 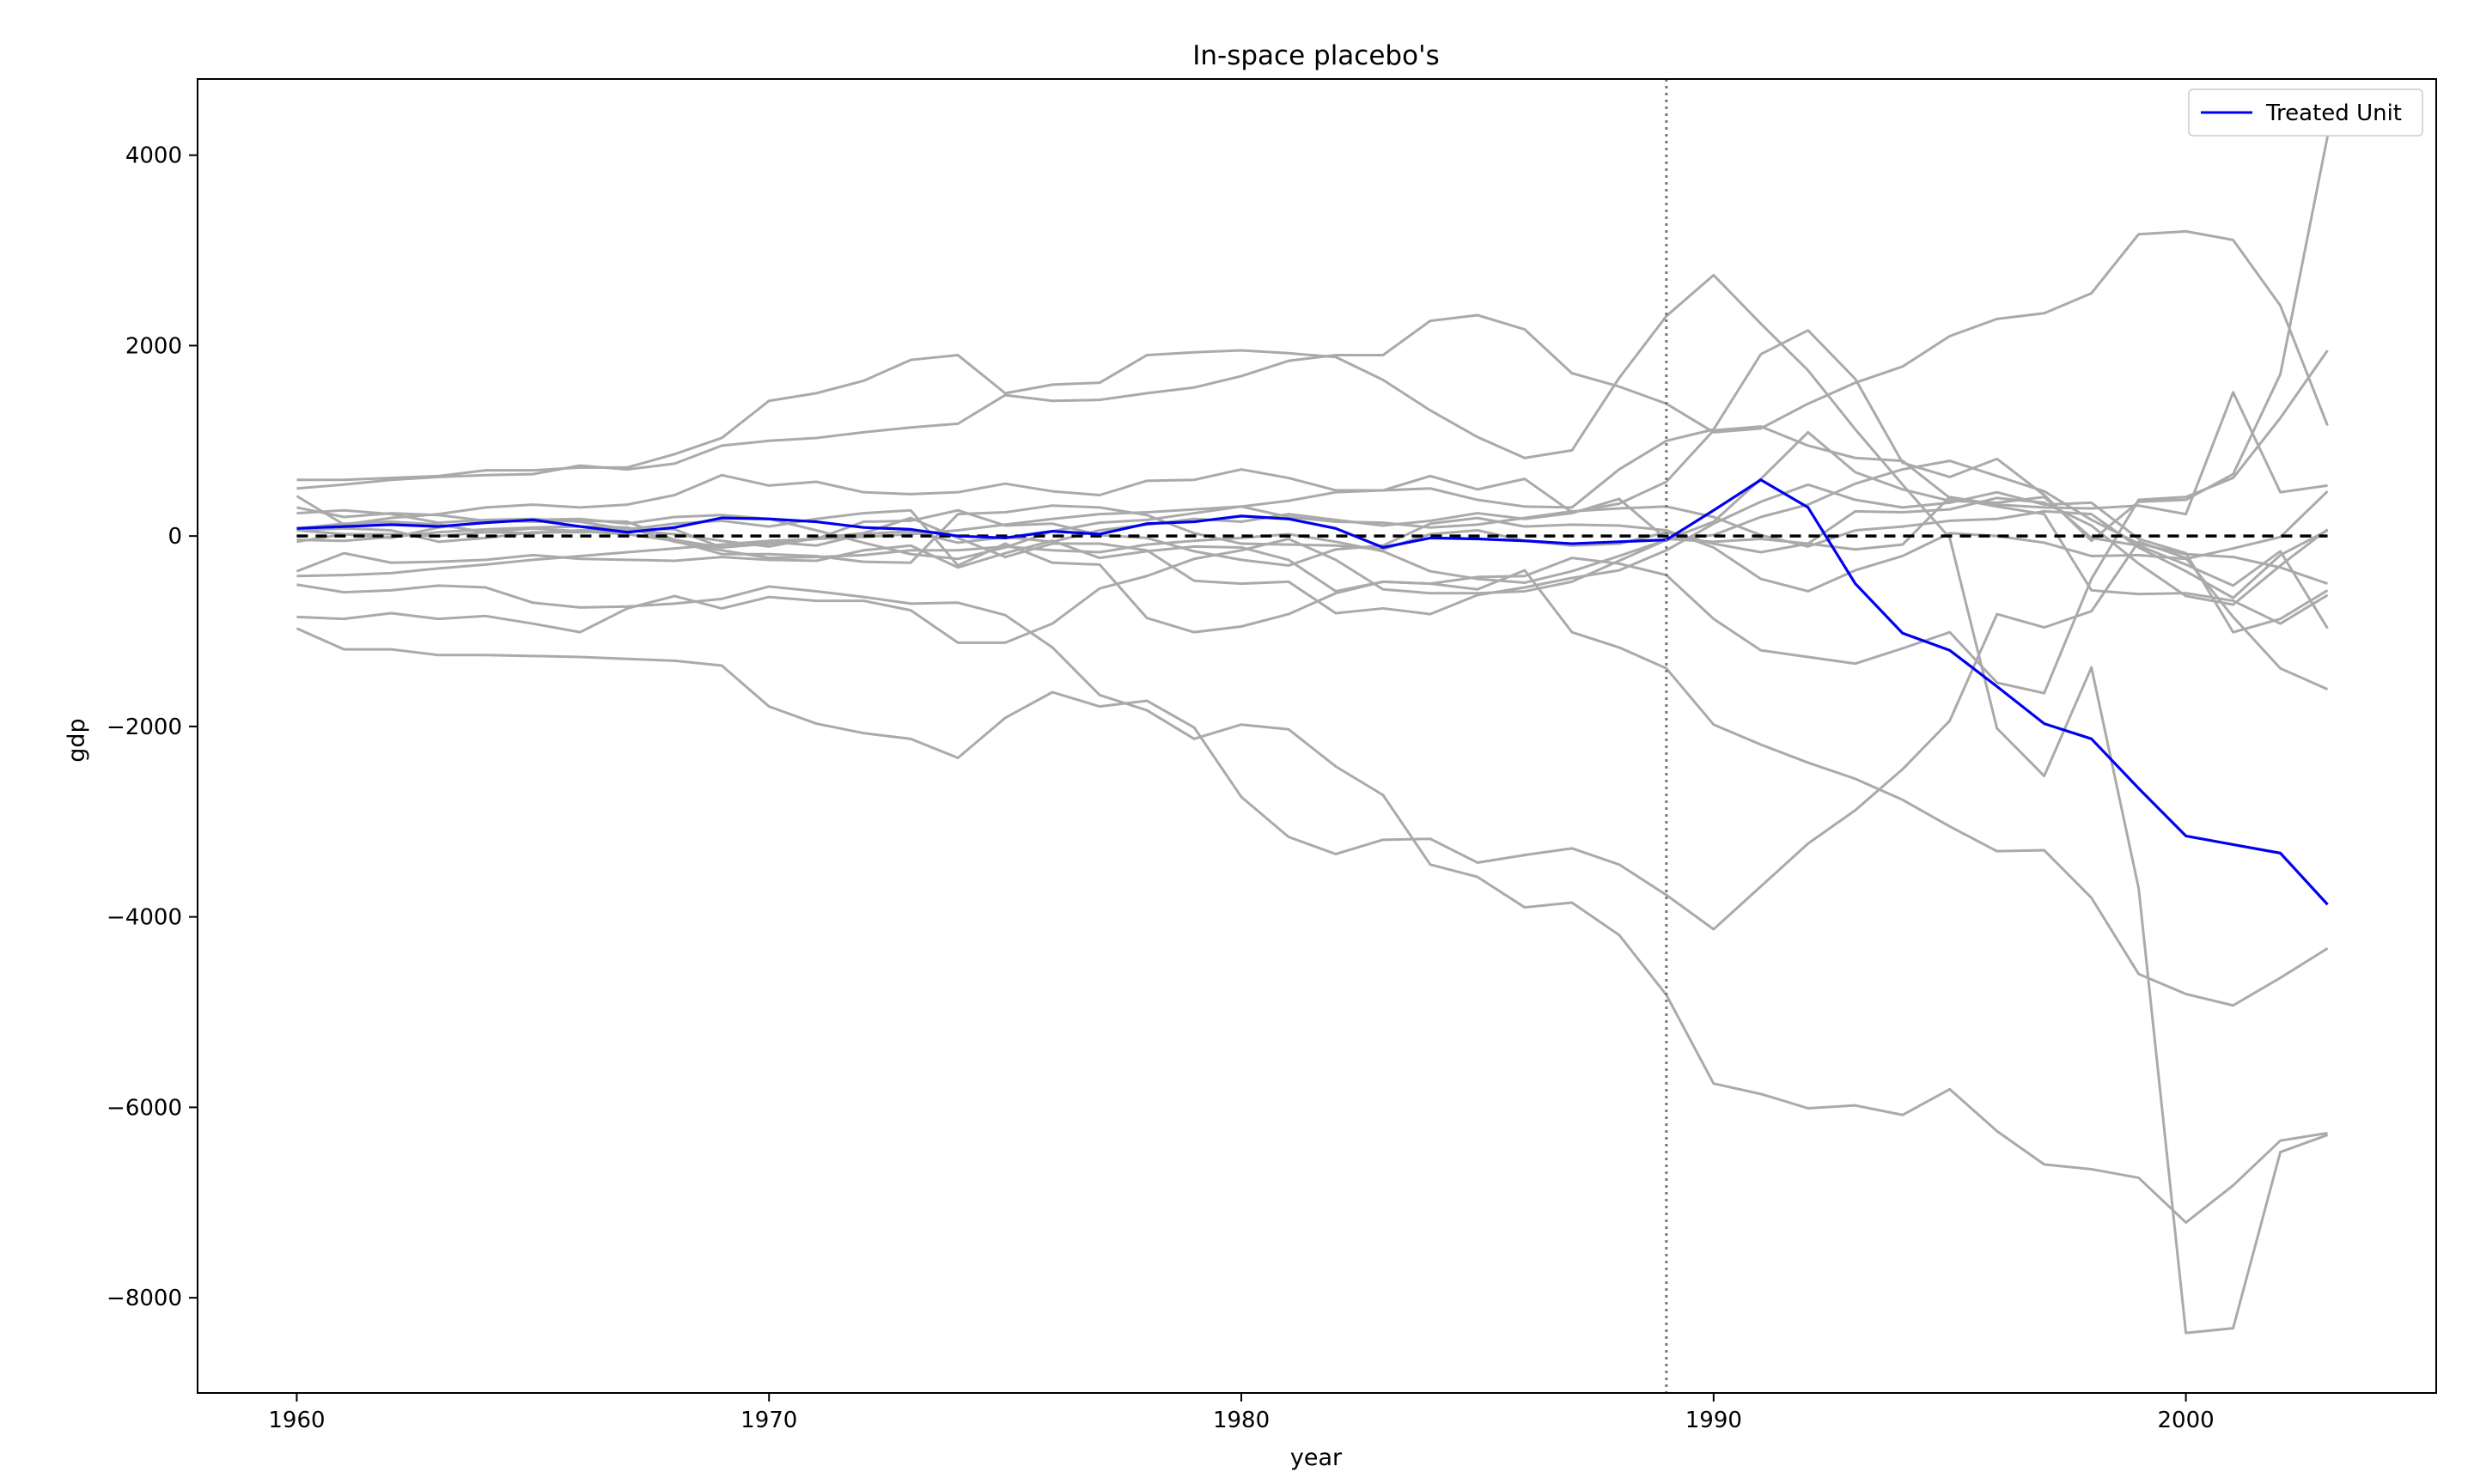 What do you see at coordinates (153, 156) in the screenshot?
I see `y-tick-label-0: 4000` at bounding box center [153, 156].